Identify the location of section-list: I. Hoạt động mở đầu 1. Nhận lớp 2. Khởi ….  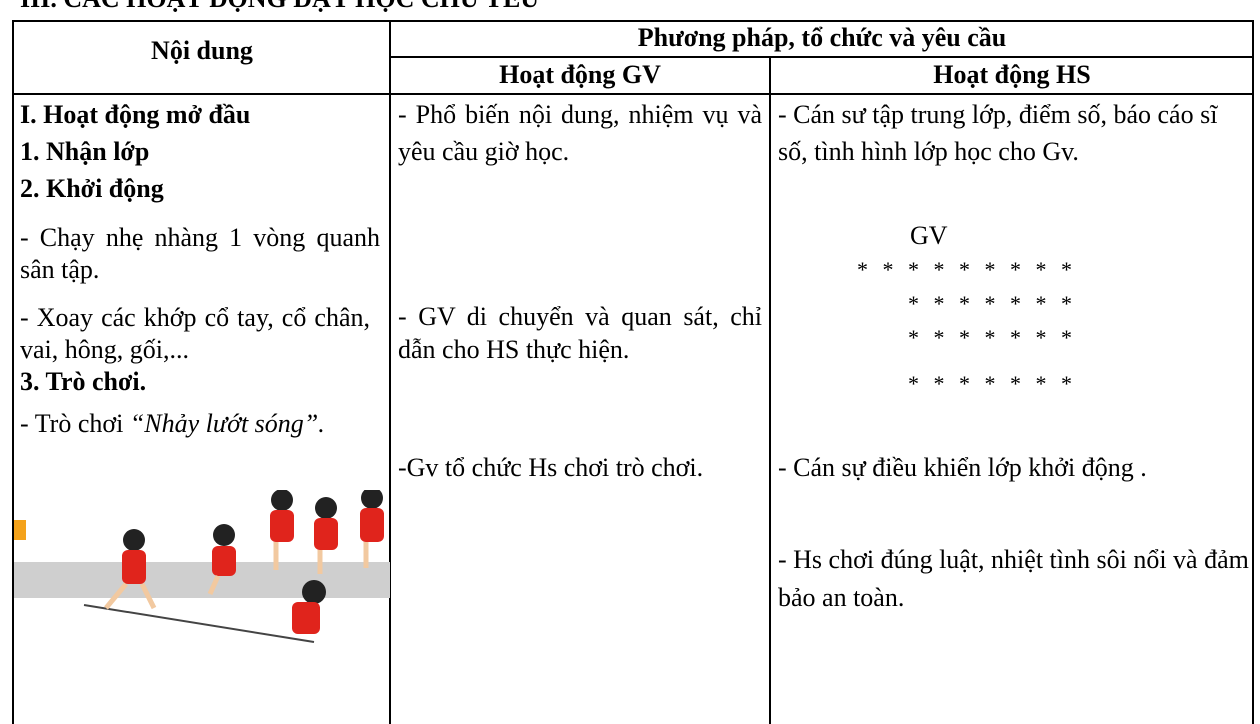
(200, 151).